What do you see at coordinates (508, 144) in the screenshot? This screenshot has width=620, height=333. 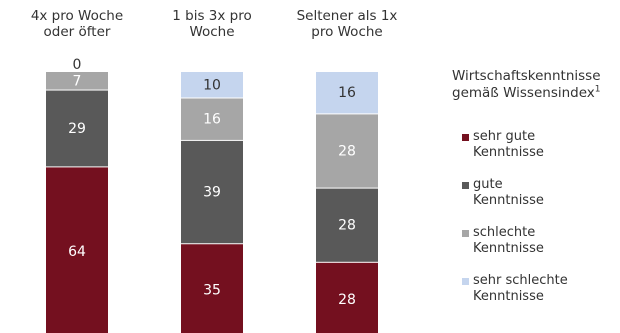 I see `legend-label-1: sehr gute Kenntnisse` at bounding box center [508, 144].